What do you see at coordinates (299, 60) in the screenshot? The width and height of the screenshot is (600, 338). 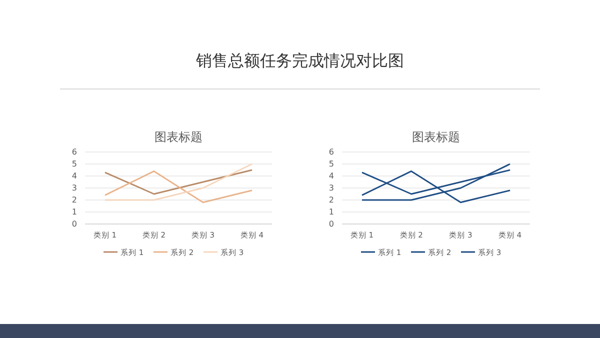 I see `text: 销售总额任务完成情况对比图` at bounding box center [299, 60].